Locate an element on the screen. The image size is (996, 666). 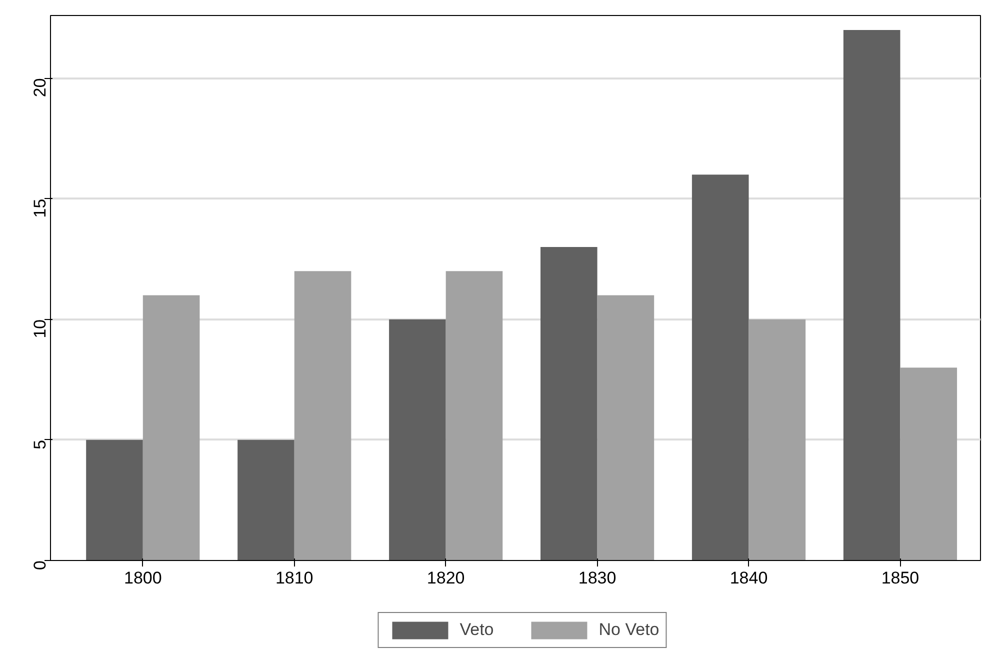
y-tick-label: 0 is located at coordinates (40, 565).